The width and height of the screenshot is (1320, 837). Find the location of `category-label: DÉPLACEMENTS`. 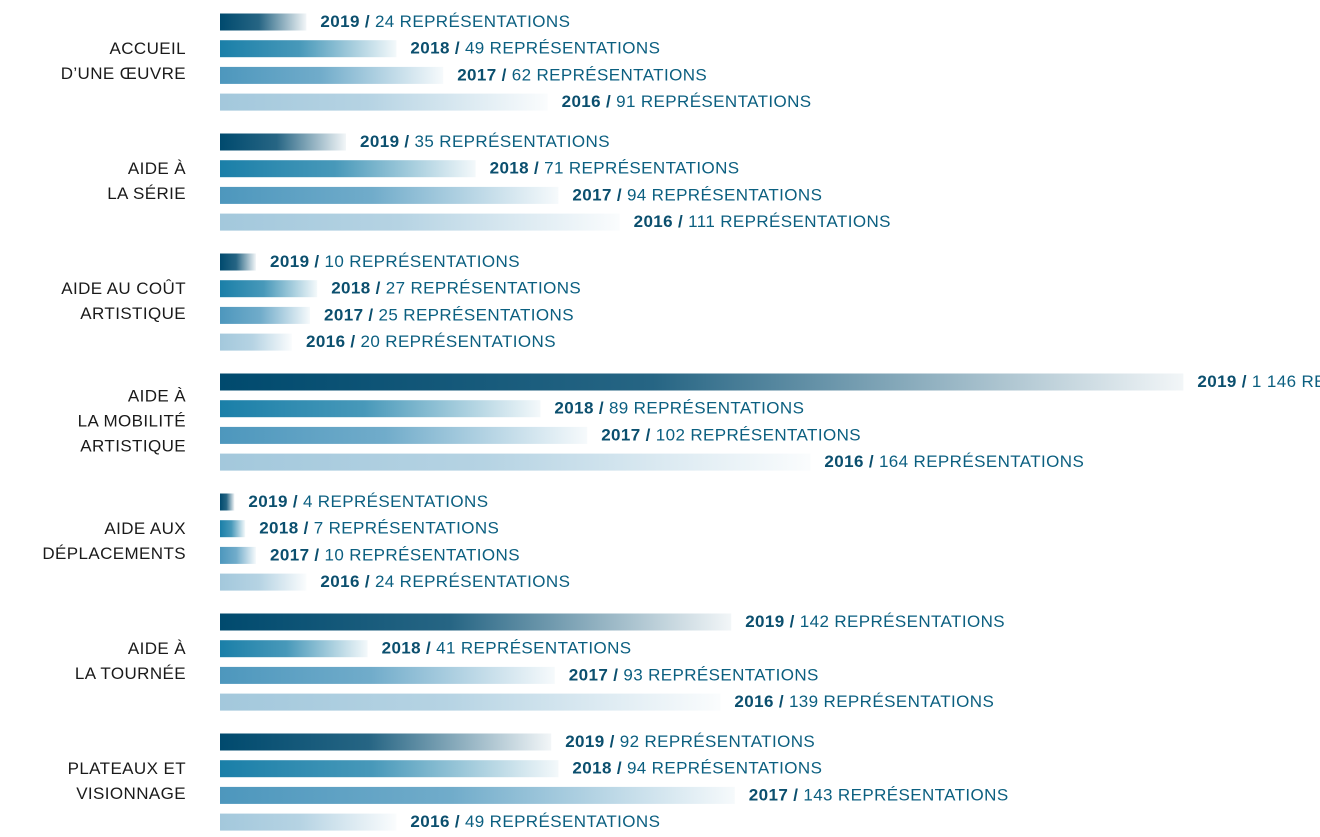

category-label: DÉPLACEMENTS is located at coordinates (114, 553).